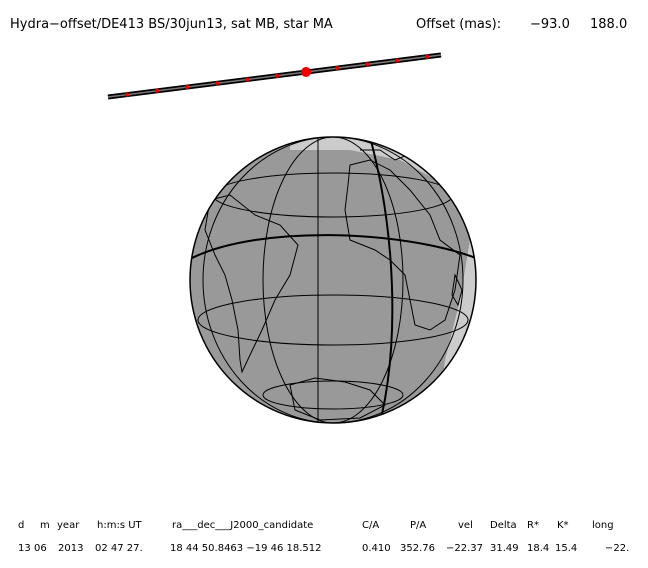 This screenshot has width=648, height=568. Describe the element at coordinates (503, 525) in the screenshot. I see `column-header: Delta` at that location.